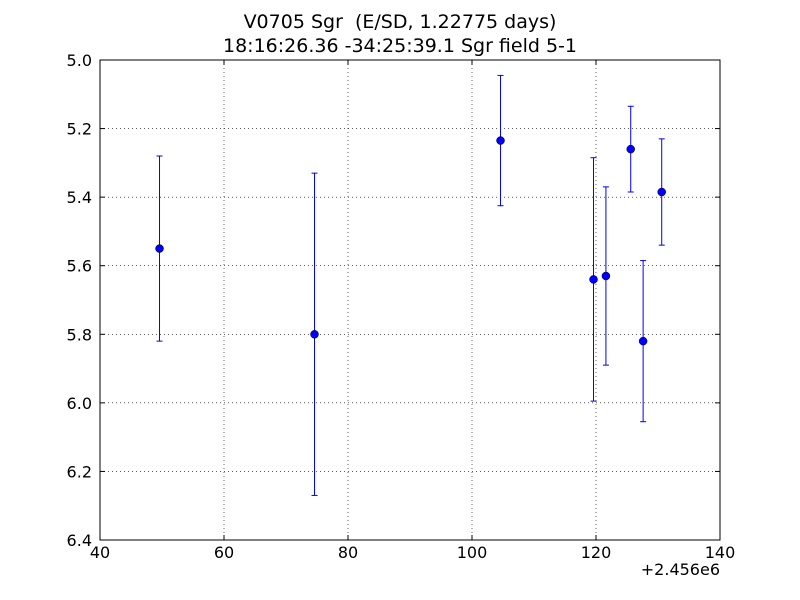  Describe the element at coordinates (79, 403) in the screenshot. I see `y-tick-label: 6.0` at that location.